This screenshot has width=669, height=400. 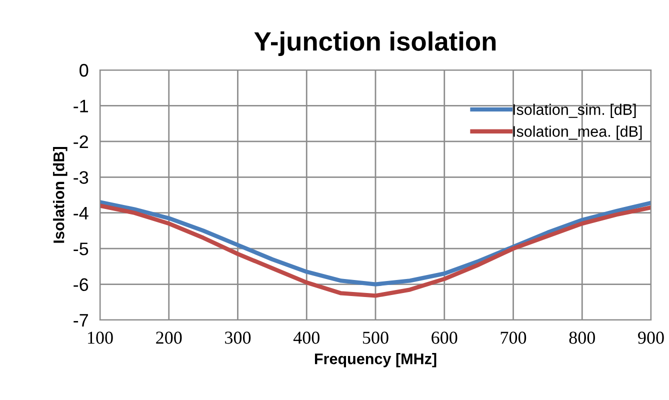 I want to click on y-axis-title: Isolation [dB], so click(x=60, y=195).